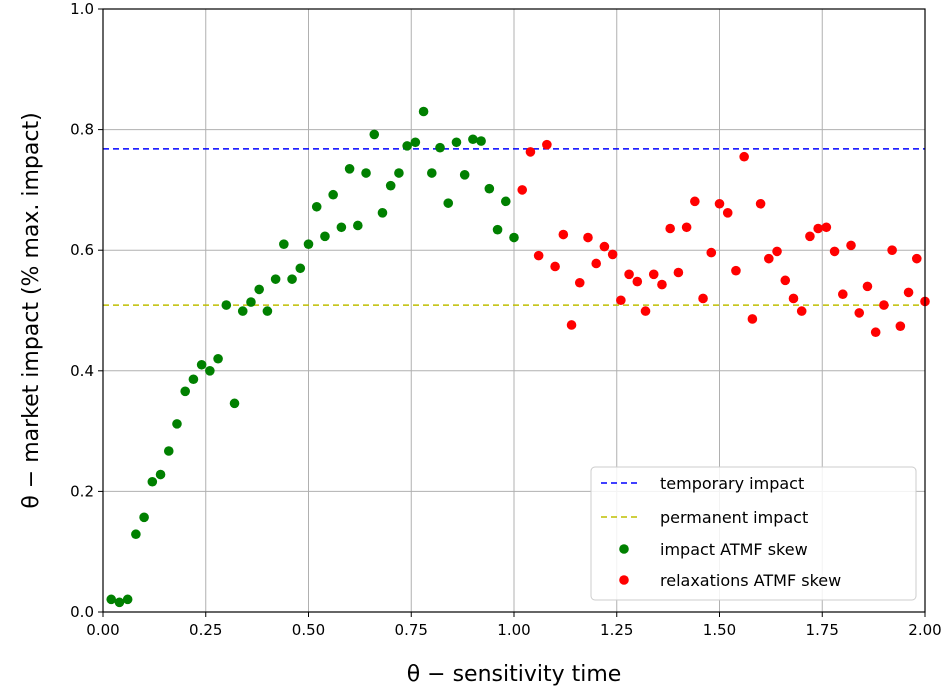 This screenshot has height=690, width=951. What do you see at coordinates (102, 630) in the screenshot?
I see `x-tick-label: 0.00` at bounding box center [102, 630].